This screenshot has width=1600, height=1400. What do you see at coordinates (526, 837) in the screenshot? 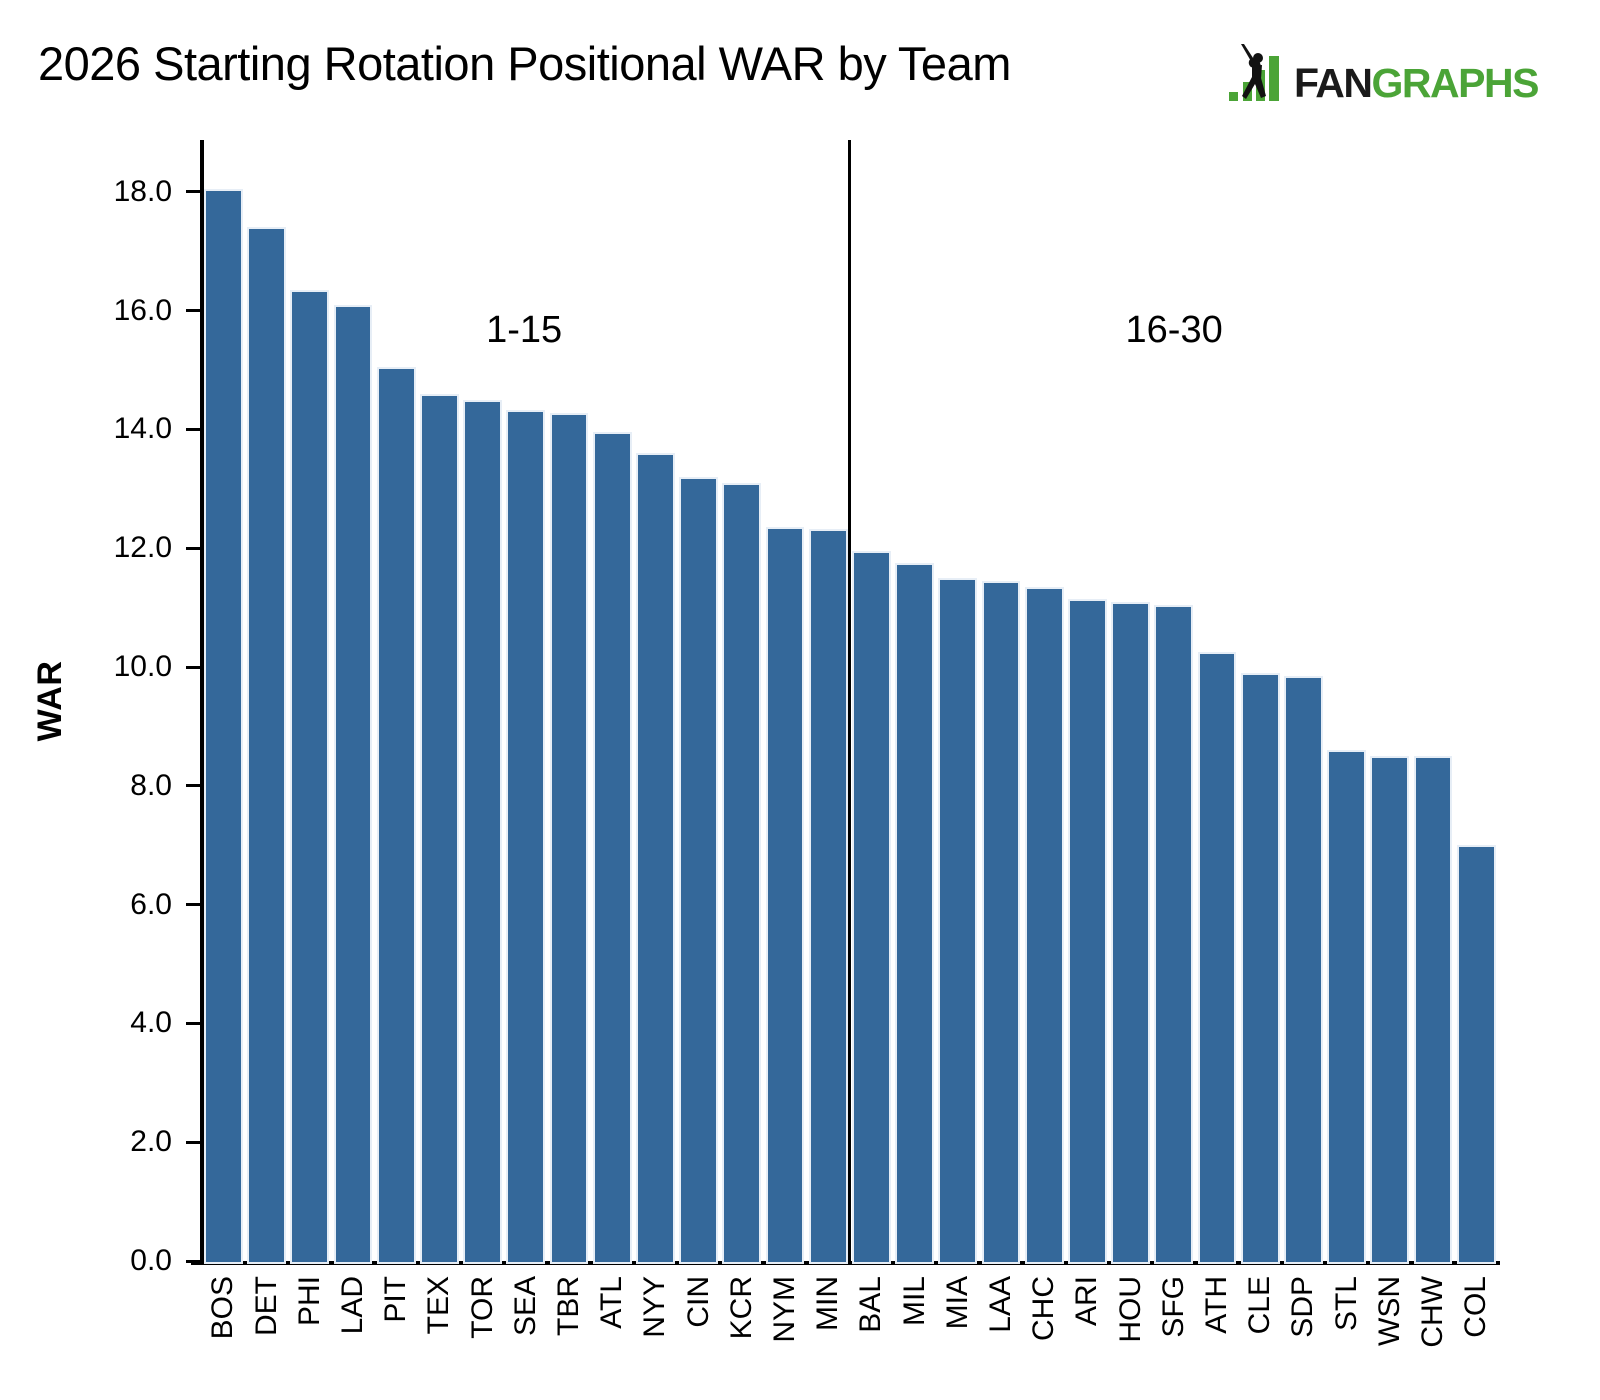
I see `bar-SEA` at bounding box center [526, 837].